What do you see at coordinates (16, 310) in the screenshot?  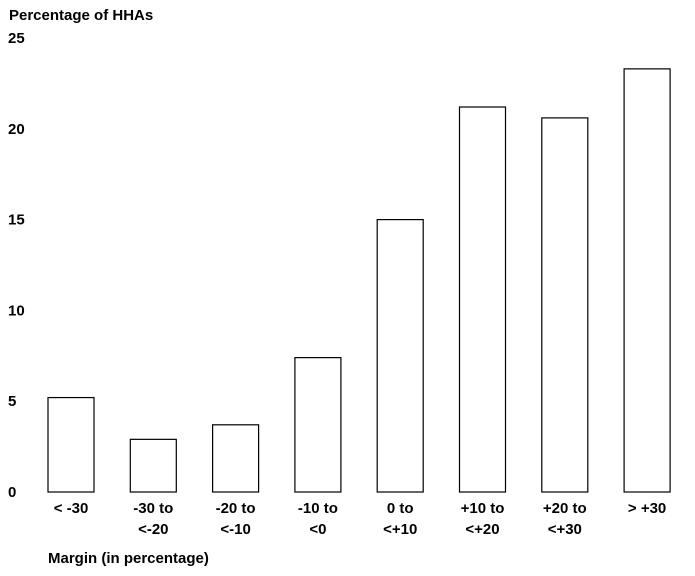 I see `y-tick-label: 10` at bounding box center [16, 310].